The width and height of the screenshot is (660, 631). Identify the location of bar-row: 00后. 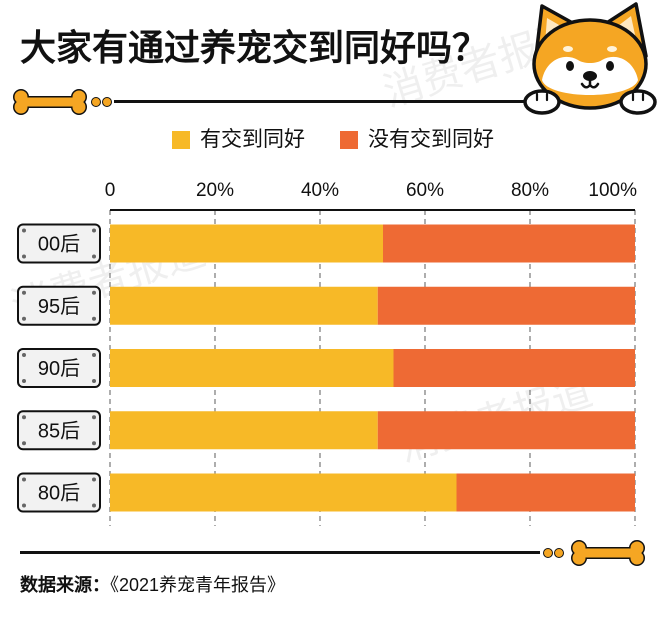
(326, 243).